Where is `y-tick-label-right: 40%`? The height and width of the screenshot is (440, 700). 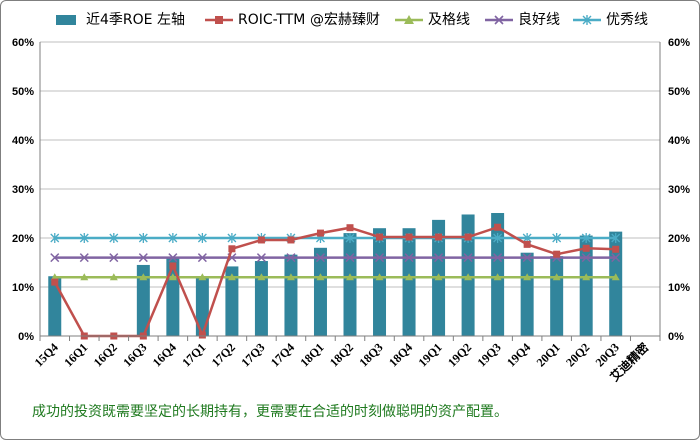
y-tick-label-right: 40% is located at coordinates (679, 141).